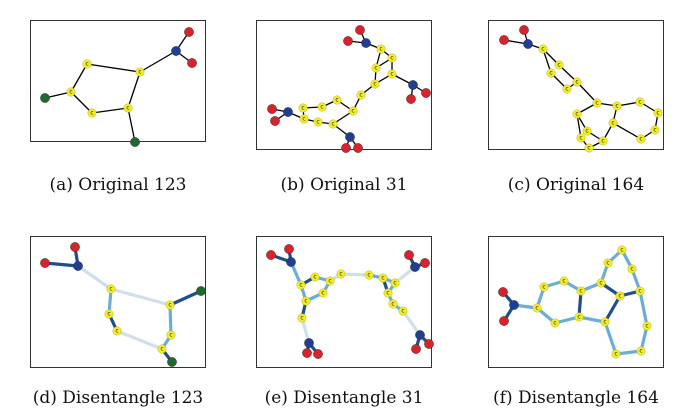  Describe the element at coordinates (344, 185) in the screenshot. I see `caption-b: (b) Original 31` at that location.